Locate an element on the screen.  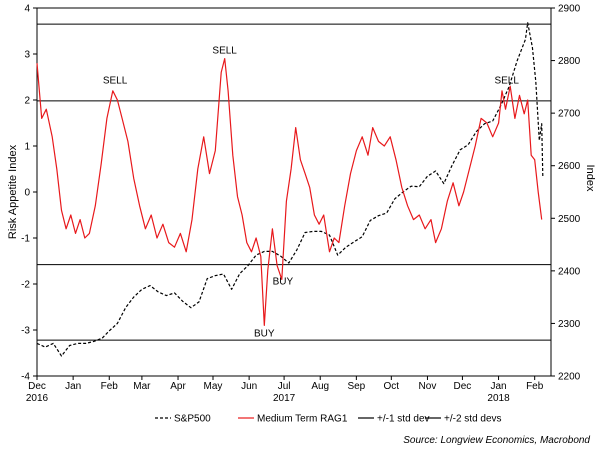
legend-label: Medium Term RAG1 is located at coordinates (302, 419).